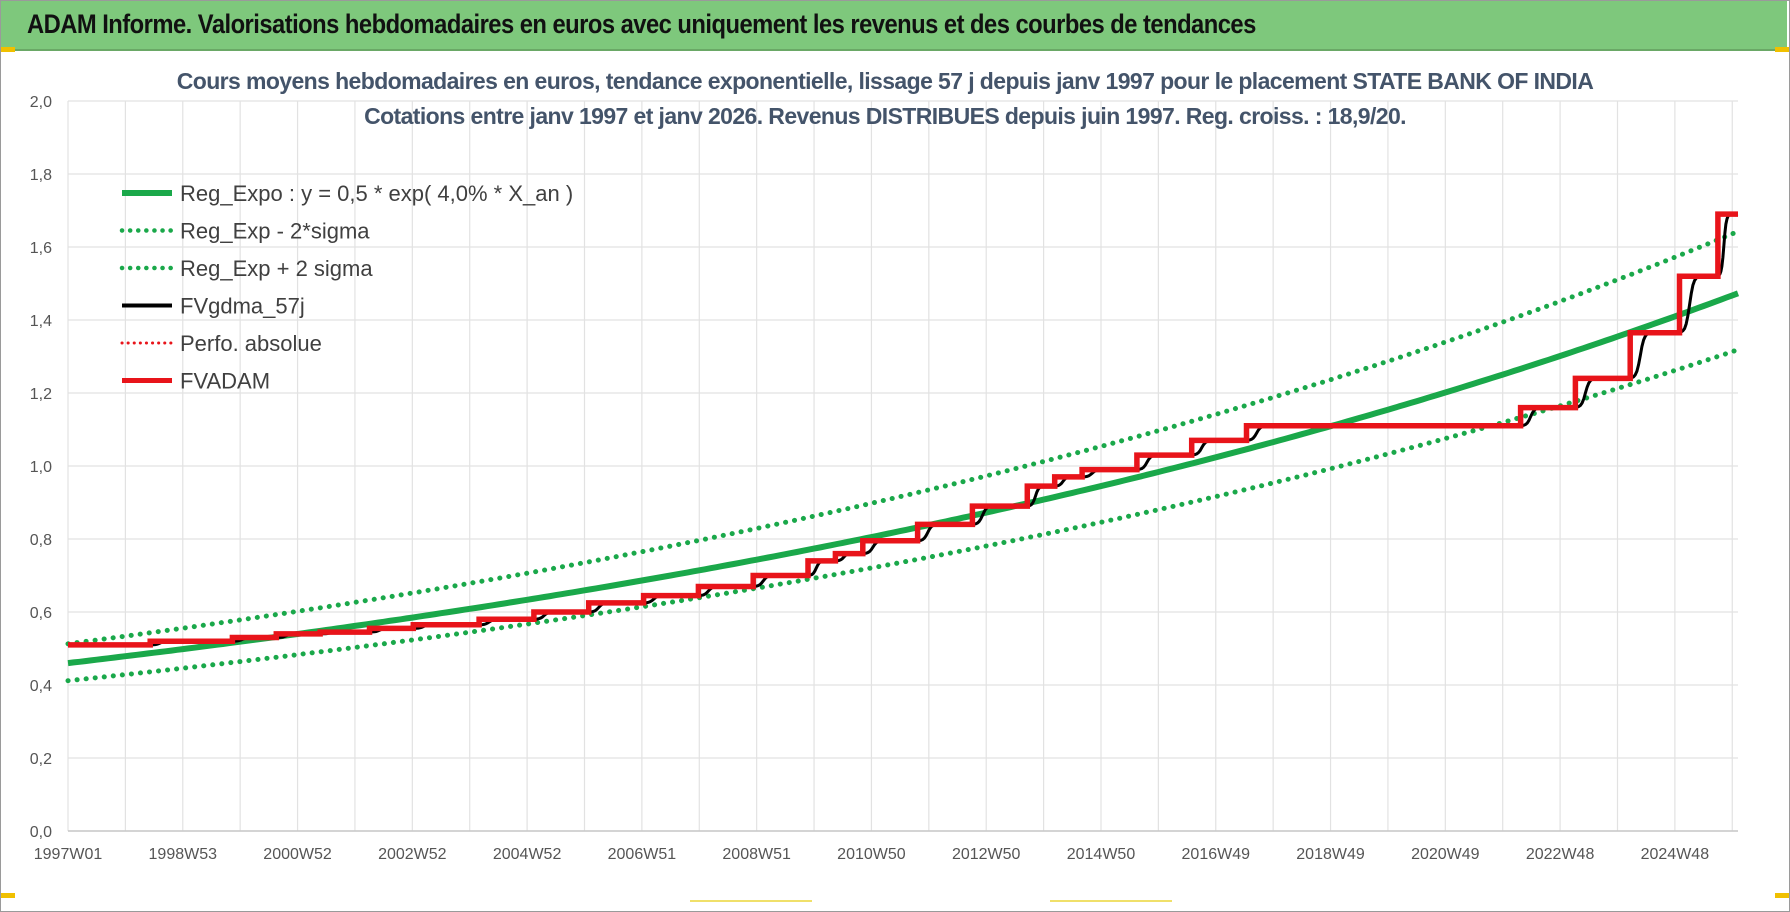 The height and width of the screenshot is (912, 1790). What do you see at coordinates (412, 854) in the screenshot?
I see `x-tick-label: 2002W52` at bounding box center [412, 854].